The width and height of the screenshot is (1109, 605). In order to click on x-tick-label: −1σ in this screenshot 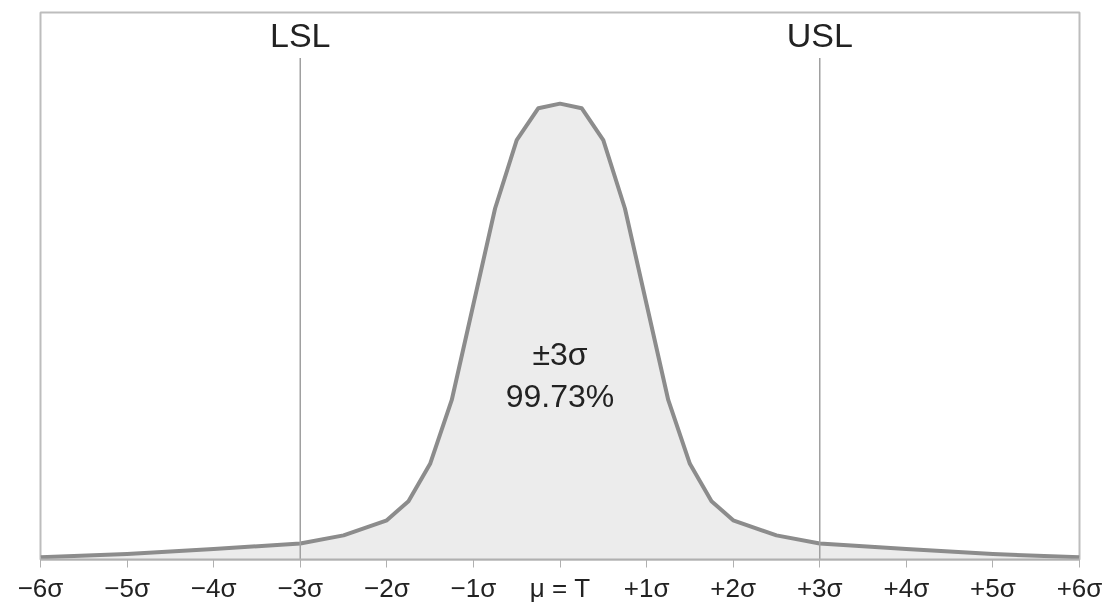, I will do `click(473, 587)`.